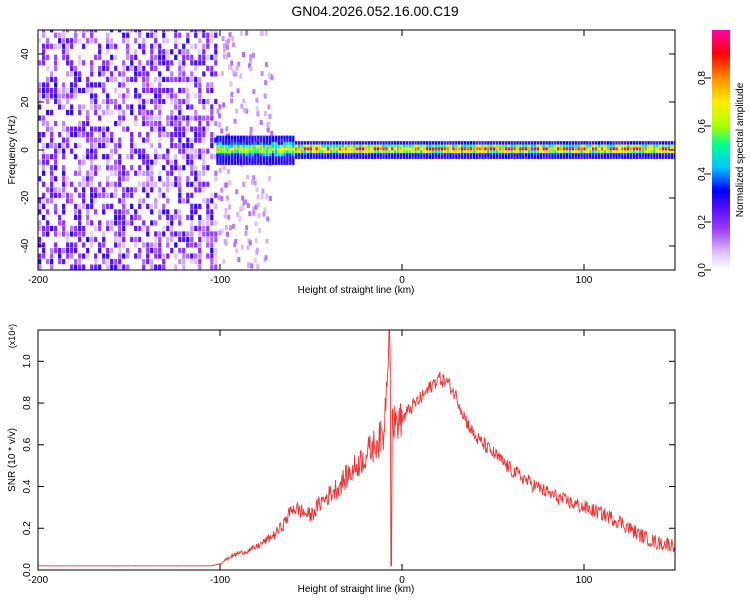 The height and width of the screenshot is (600, 750). Describe the element at coordinates (702, 222) in the screenshot. I see `colorbar-tick-label: 0.2` at that location.